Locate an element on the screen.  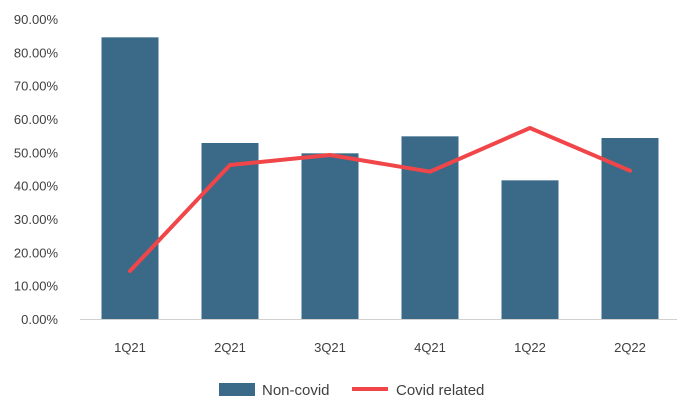
y-tick-label: 0.00% is located at coordinates (39, 319).